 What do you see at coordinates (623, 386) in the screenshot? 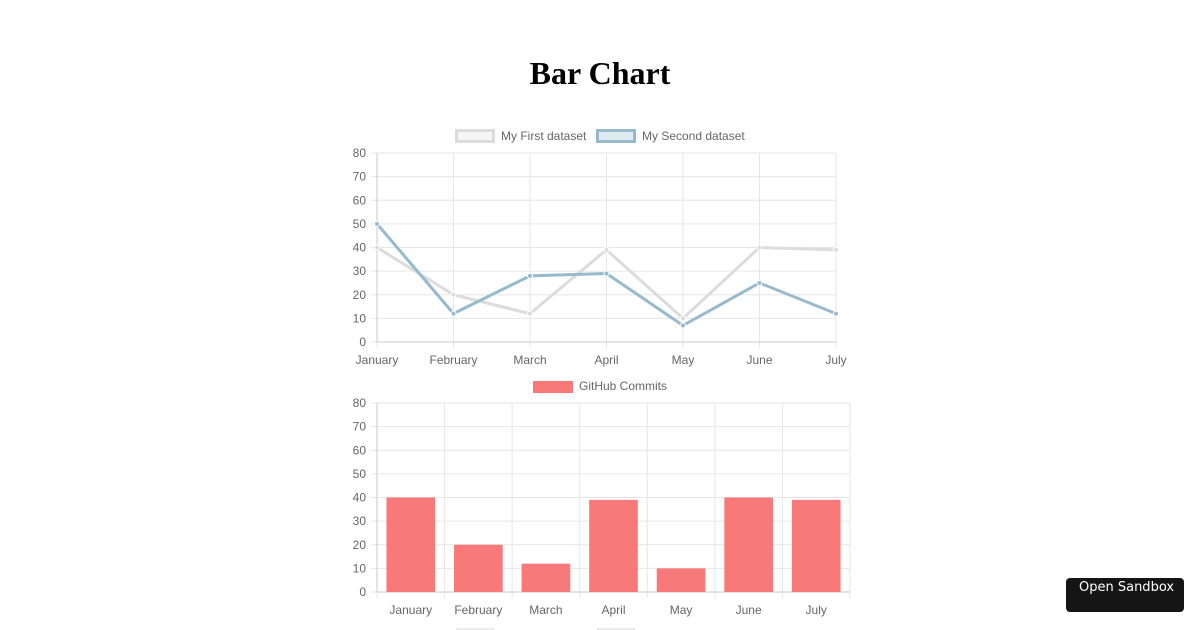
I see `legend-label: GitHub Commits` at bounding box center [623, 386].